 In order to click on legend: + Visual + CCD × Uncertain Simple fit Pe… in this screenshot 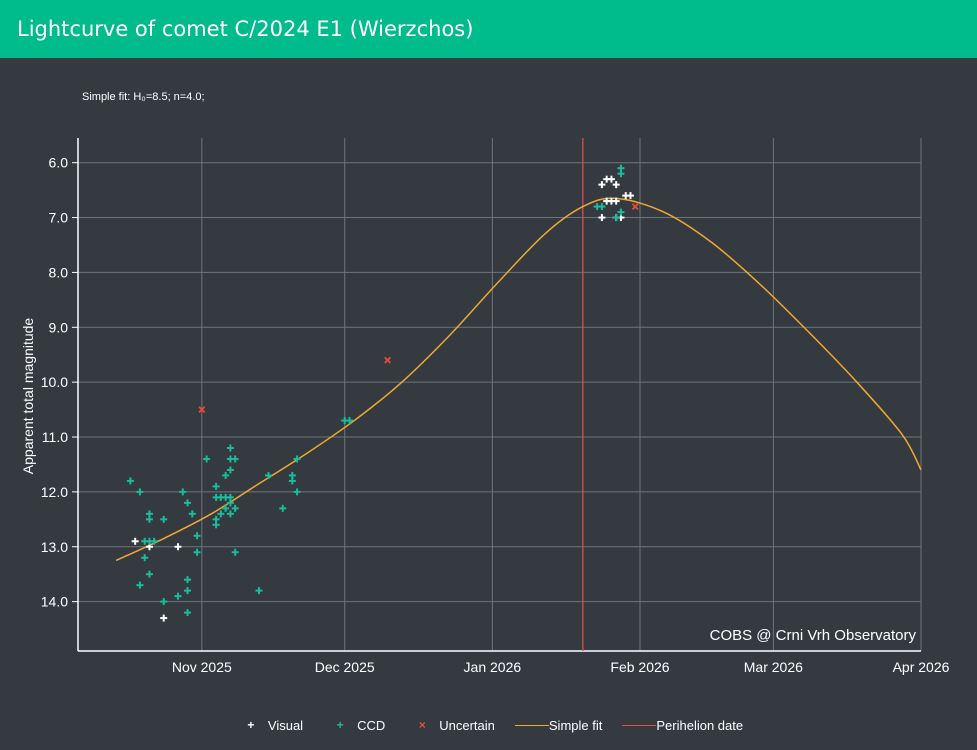, I will do `click(488, 725)`.